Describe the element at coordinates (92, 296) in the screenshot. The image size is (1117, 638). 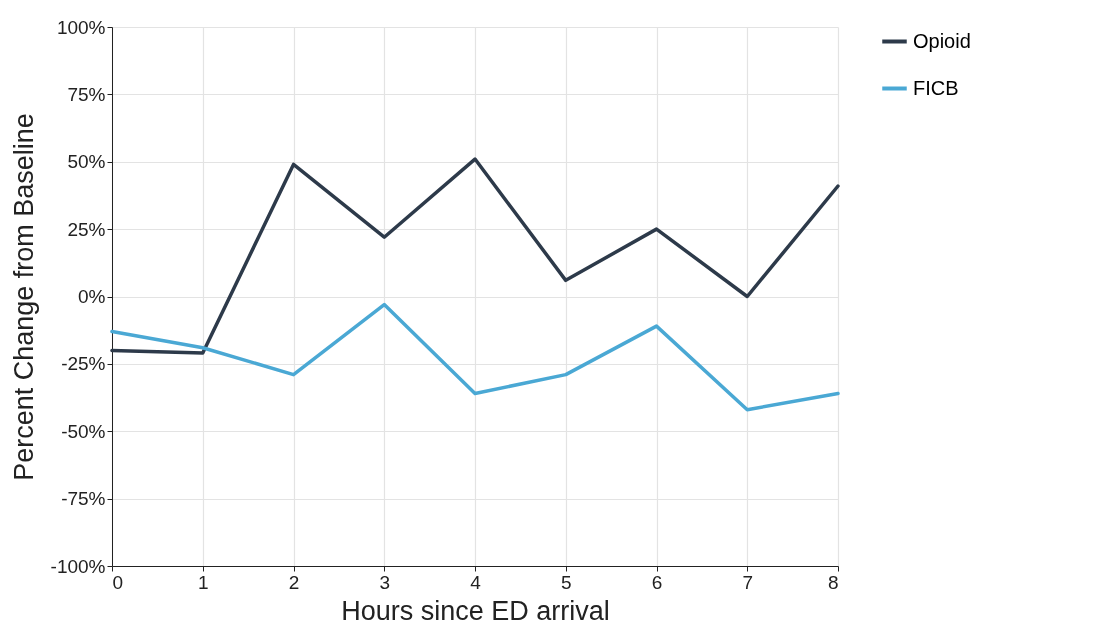
I see `y-tick-label: 0%` at that location.